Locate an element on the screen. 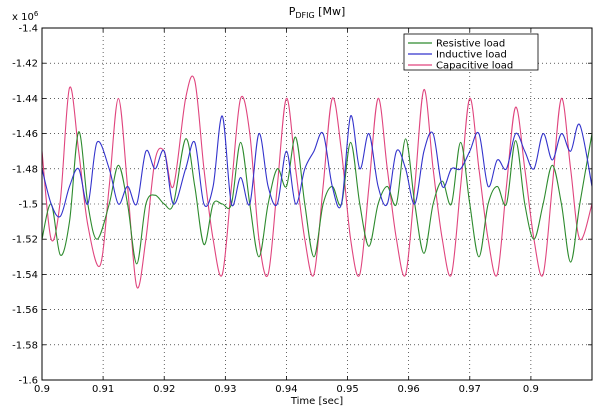 Image resolution: width=595 pixels, height=408 pixels. x-tick-label: 0.91 is located at coordinates (103, 389).